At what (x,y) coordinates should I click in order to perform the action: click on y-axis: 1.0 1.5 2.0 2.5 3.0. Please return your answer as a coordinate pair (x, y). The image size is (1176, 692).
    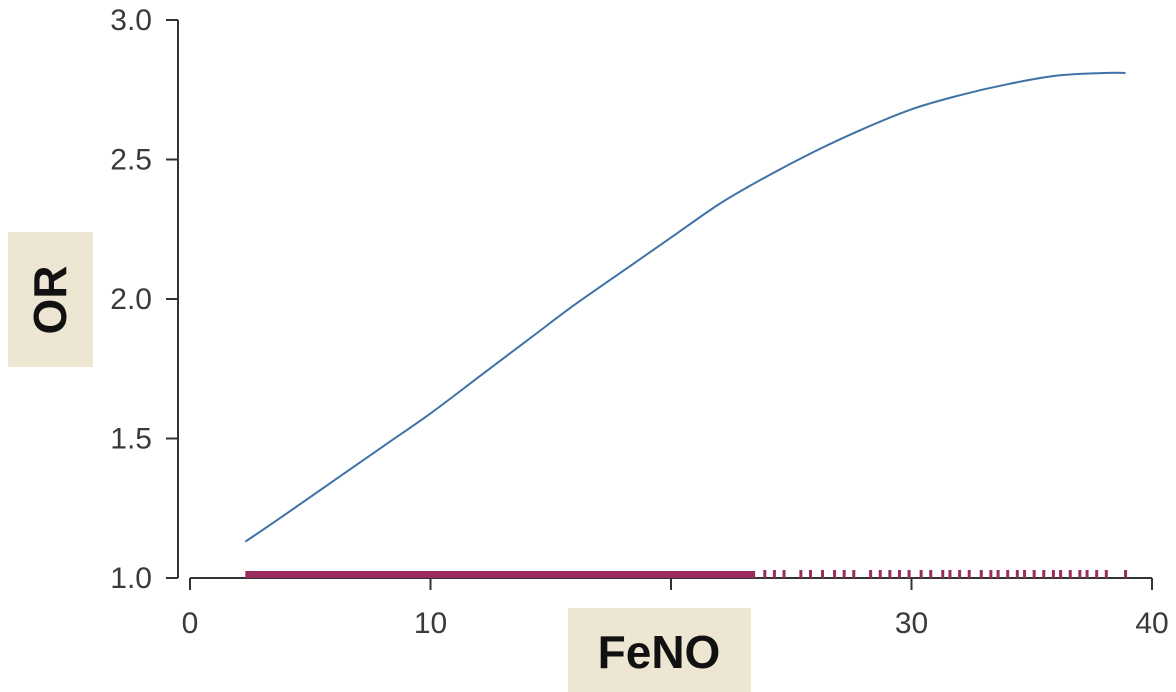
    Looking at the image, I should click on (144, 299).